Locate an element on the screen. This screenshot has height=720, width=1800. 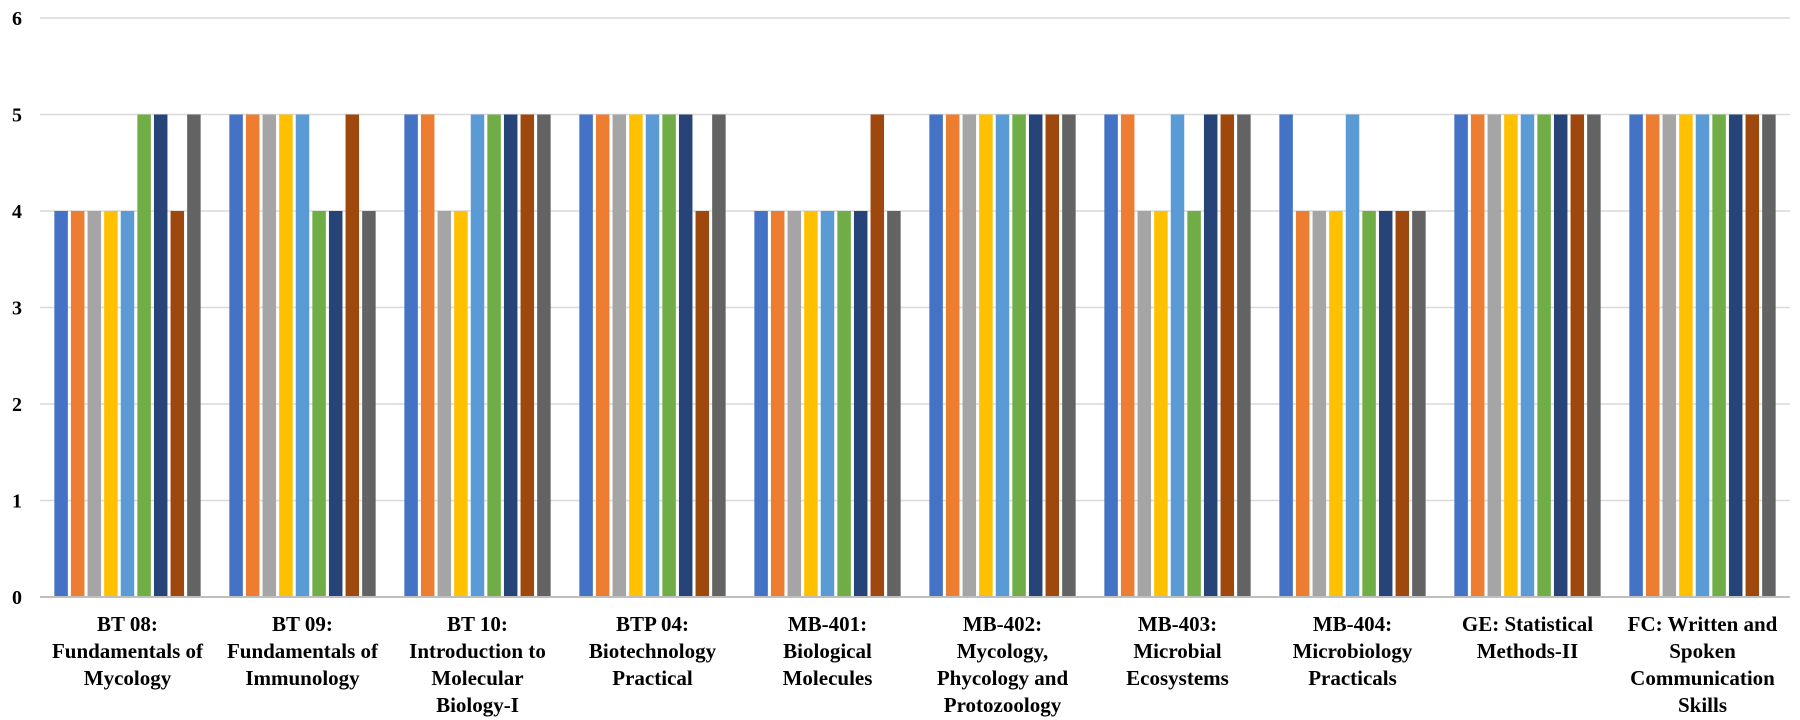
x-tick-label: BT 08: Fundamentals of Mycology is located at coordinates (127, 651).